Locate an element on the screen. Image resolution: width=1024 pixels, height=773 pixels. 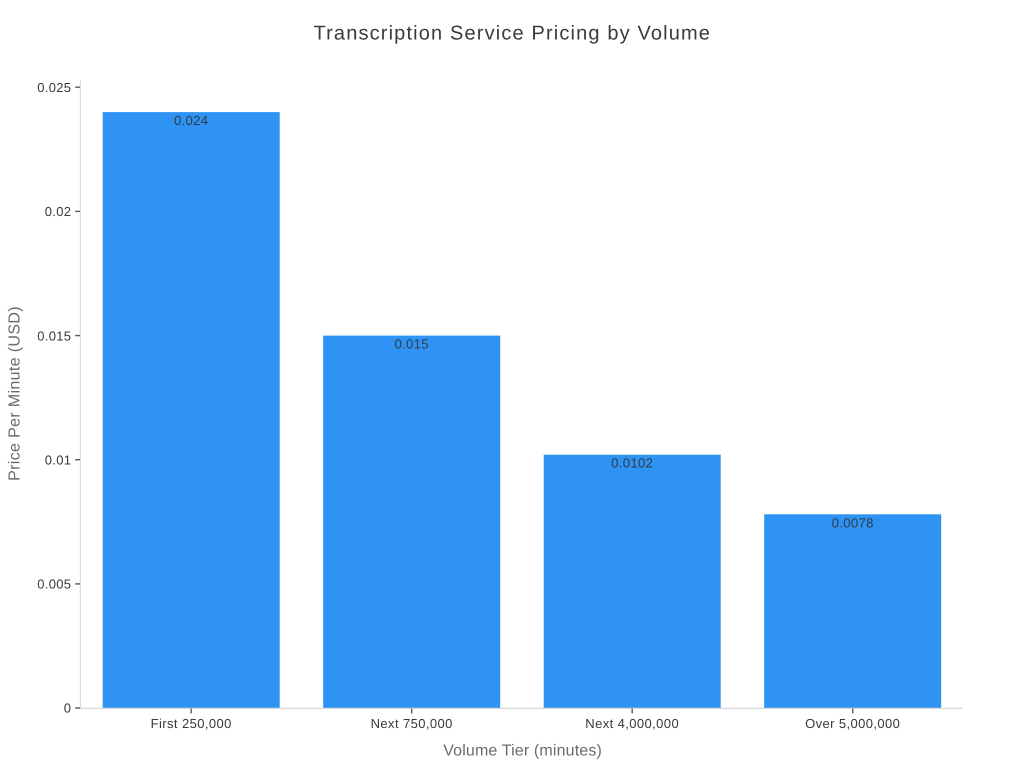
svg-text: First 250,000 is located at coordinates (191, 723).